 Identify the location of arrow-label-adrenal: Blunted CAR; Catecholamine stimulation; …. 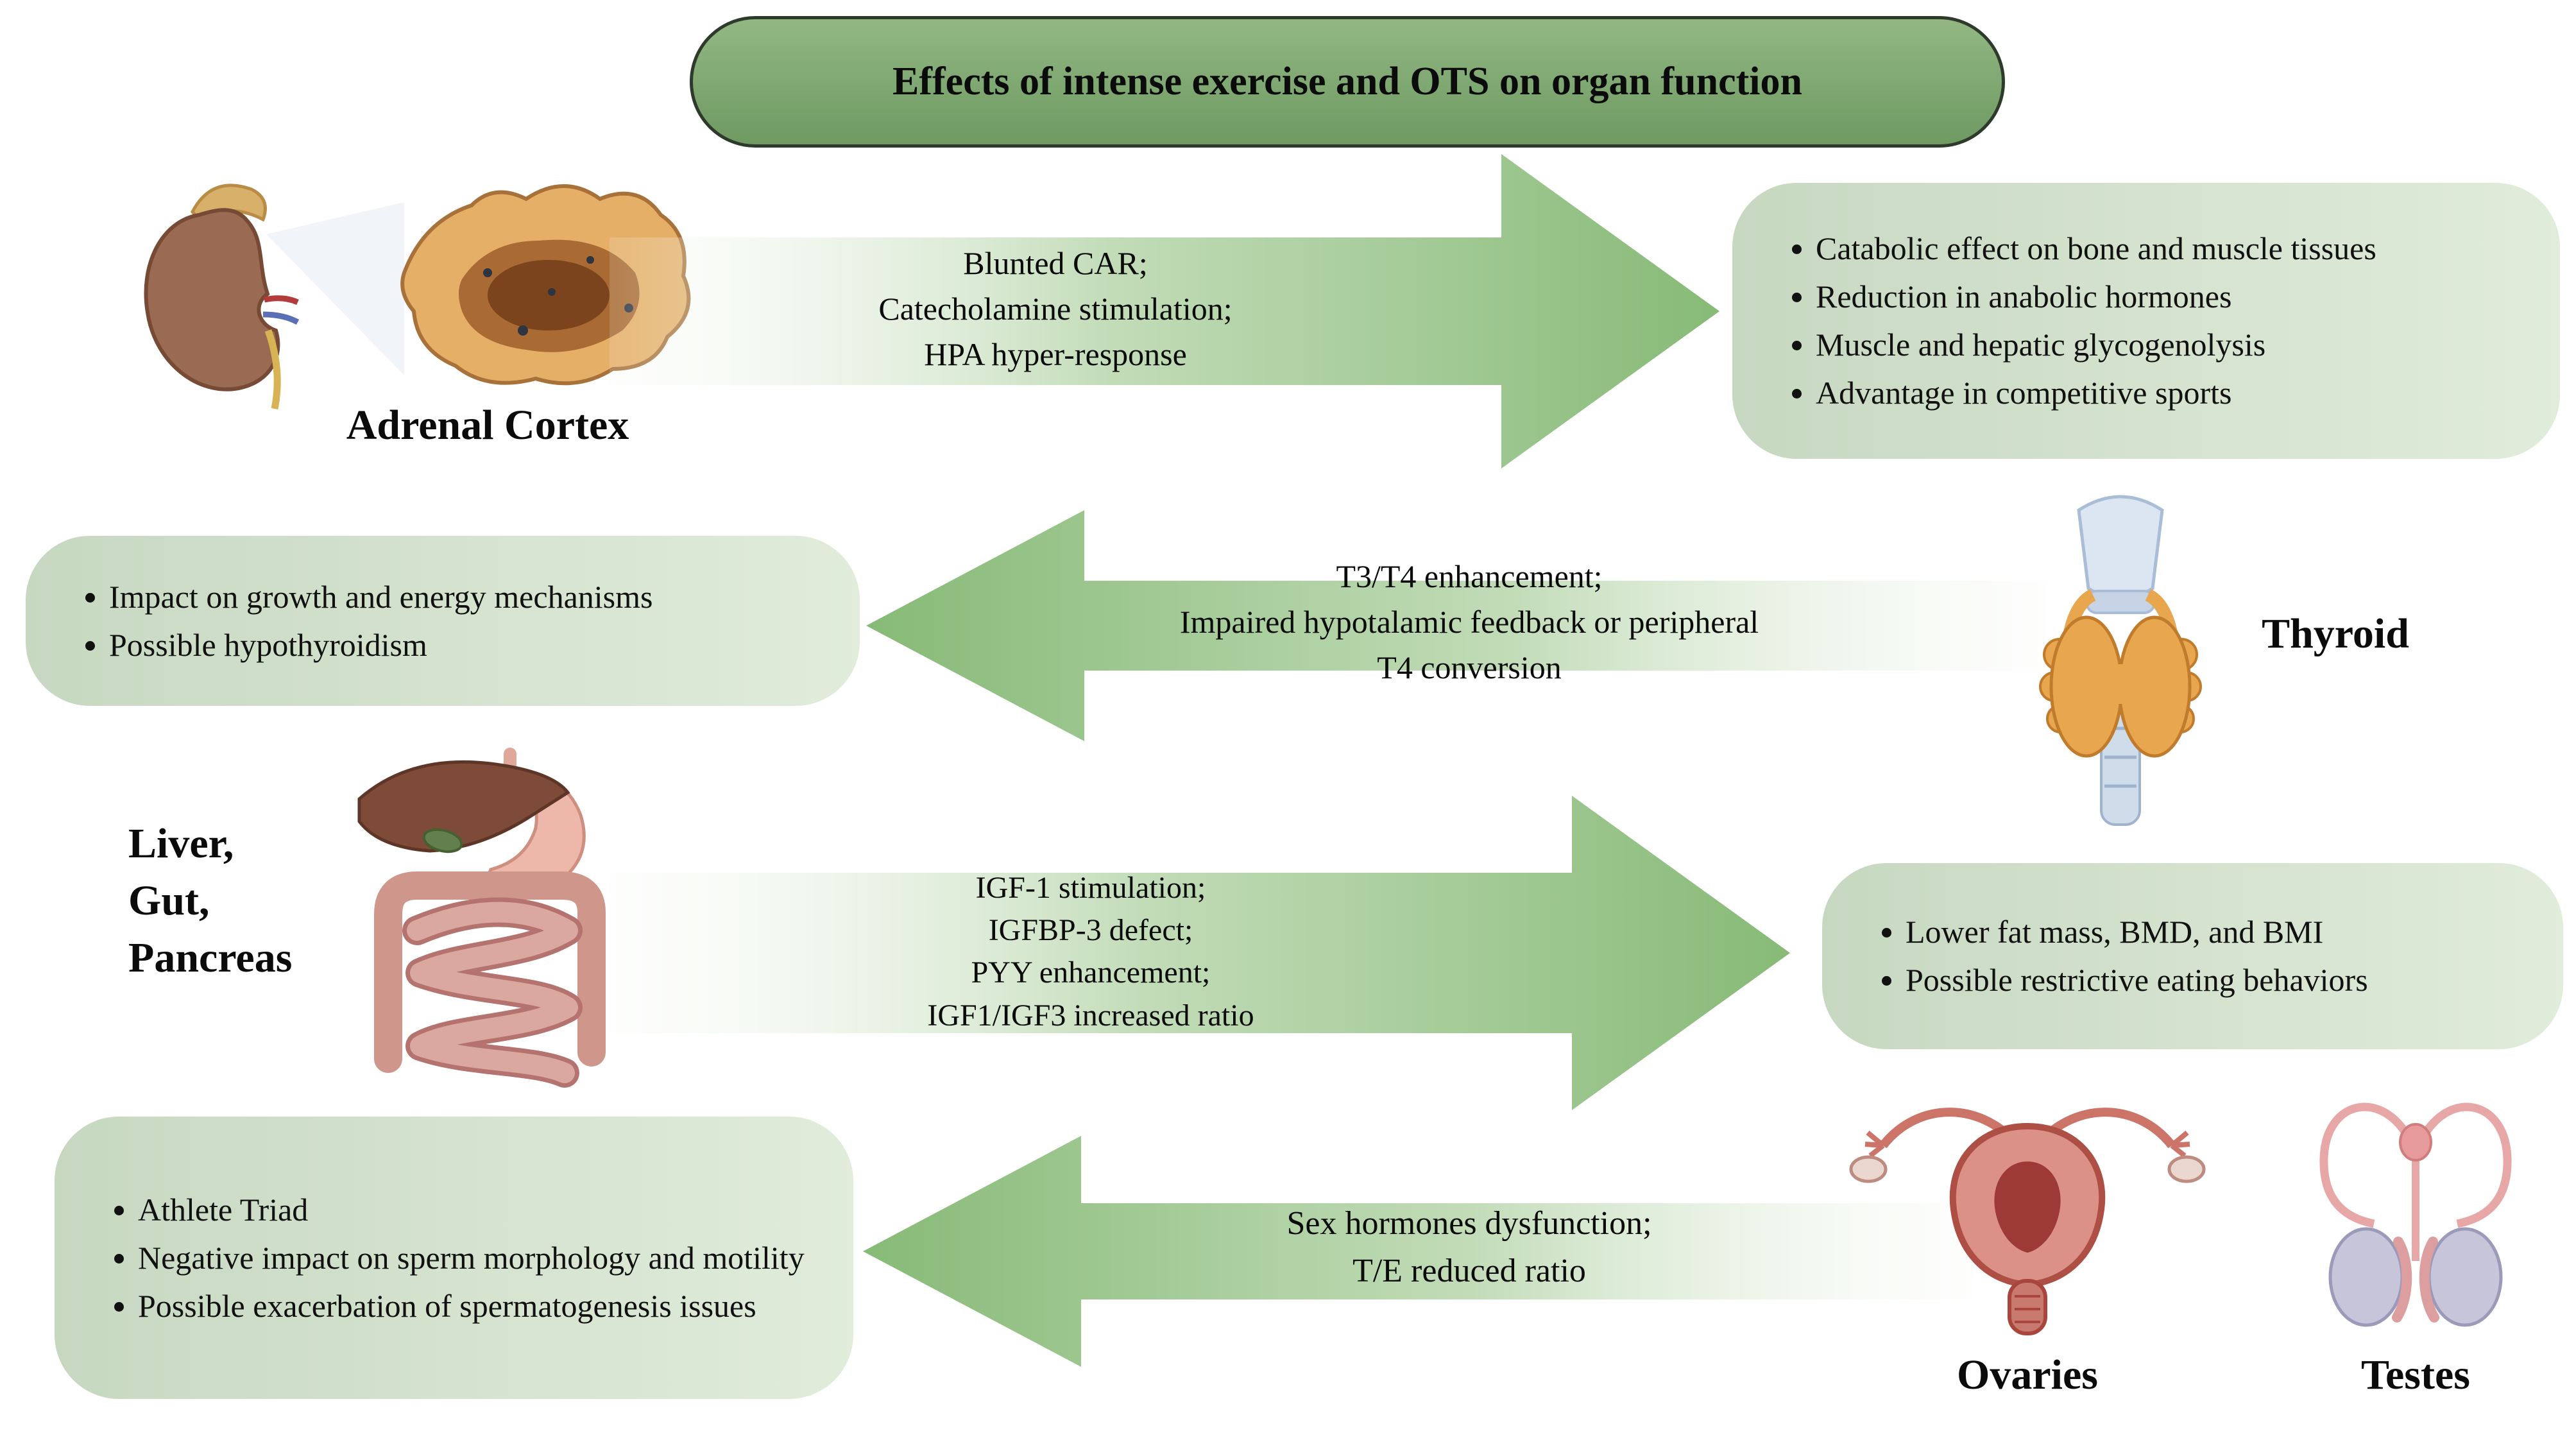
(1055, 309).